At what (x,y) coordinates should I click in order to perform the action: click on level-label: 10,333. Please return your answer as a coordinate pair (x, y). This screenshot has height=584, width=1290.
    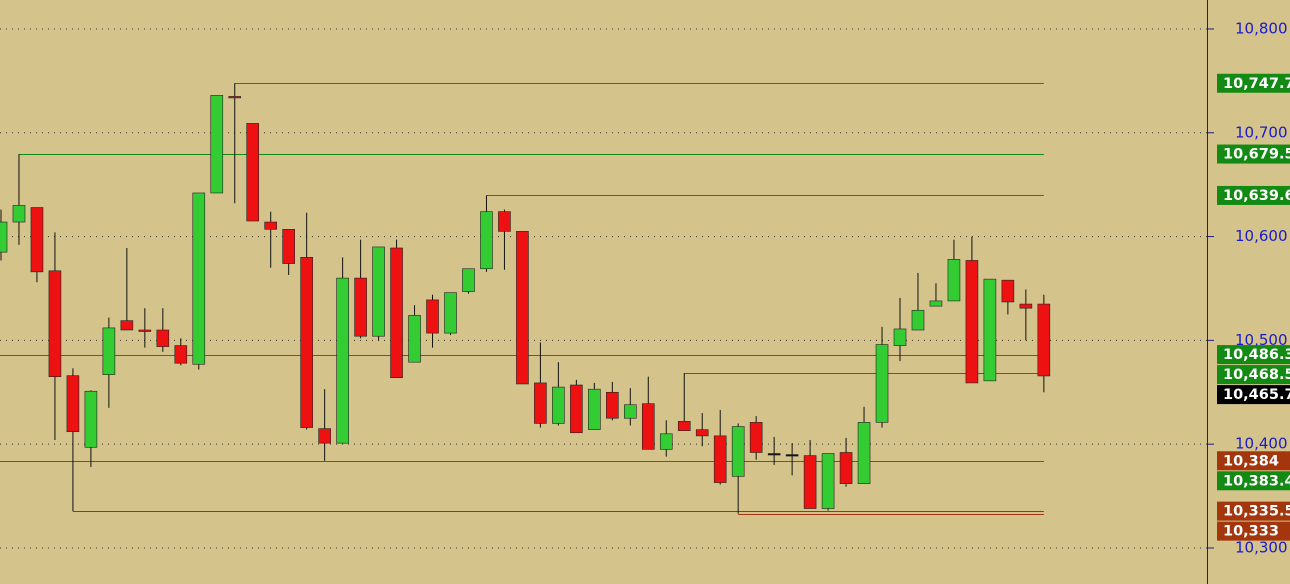
    Looking at the image, I should click on (1251, 532).